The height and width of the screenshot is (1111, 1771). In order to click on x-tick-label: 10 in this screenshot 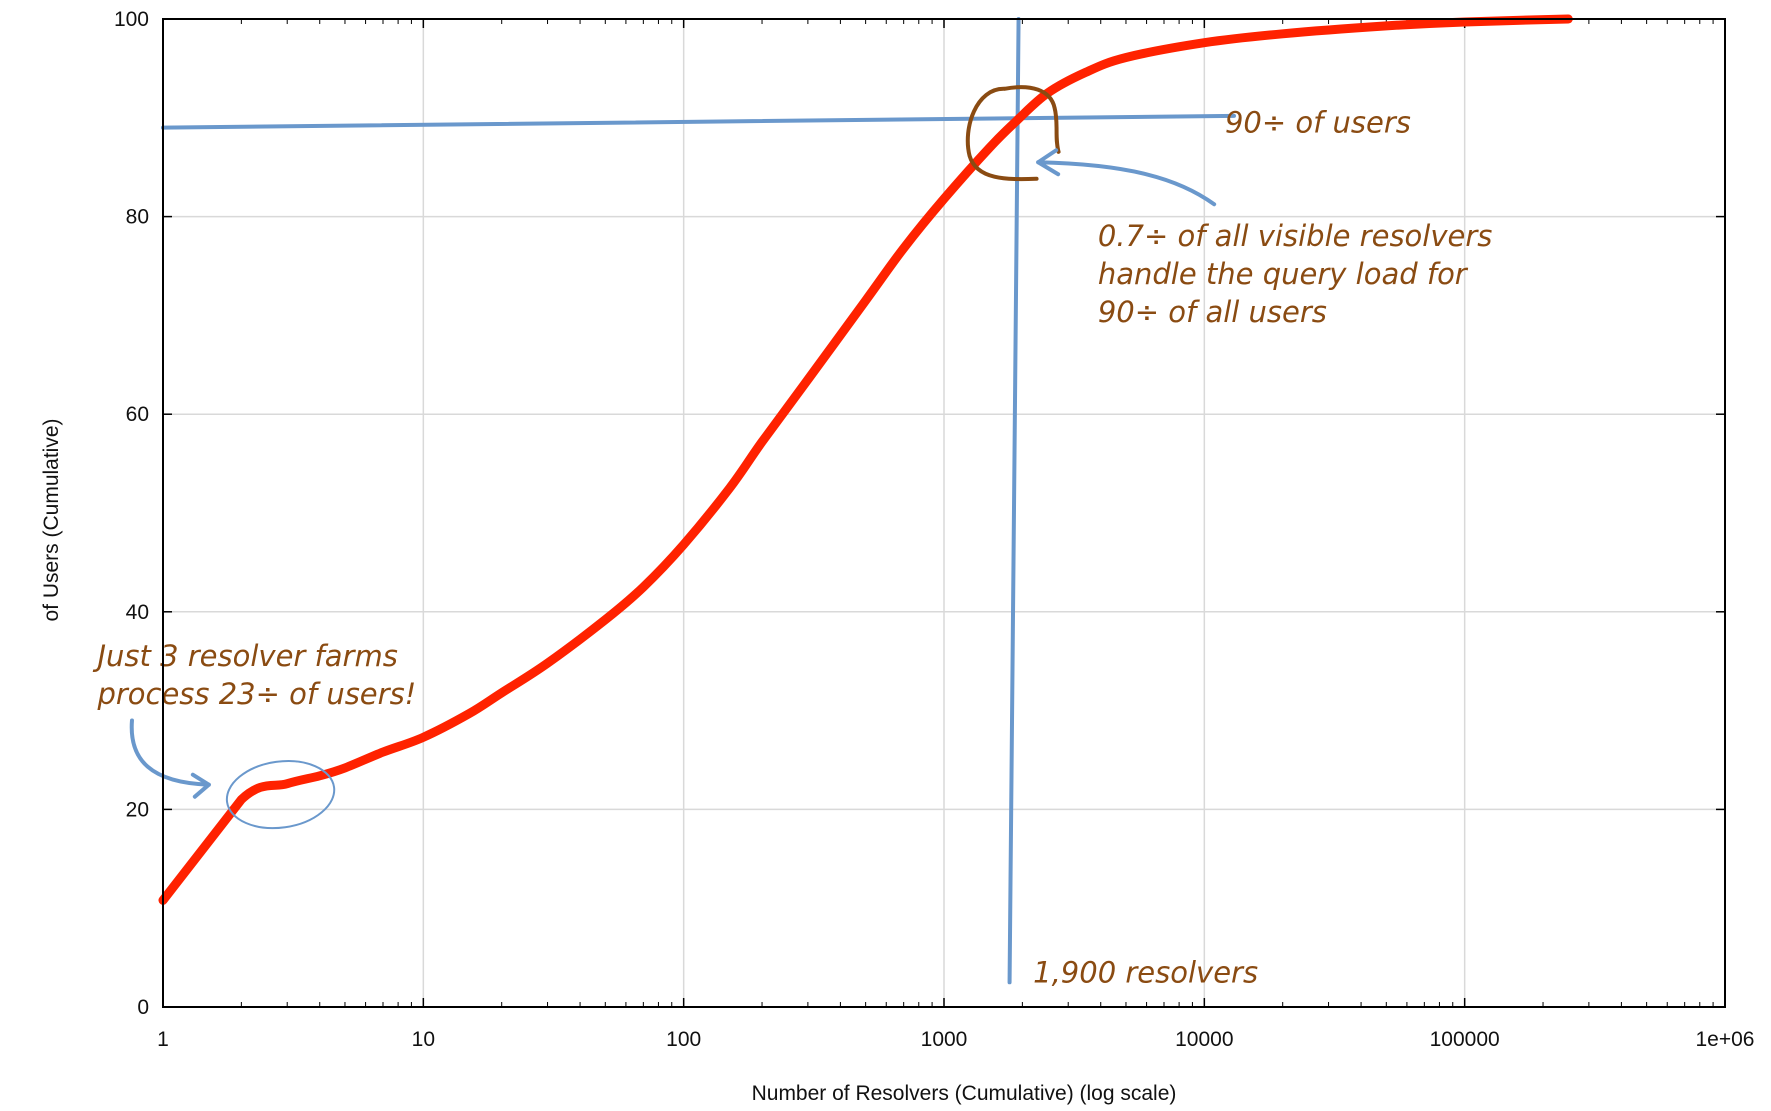, I will do `click(423, 1039)`.